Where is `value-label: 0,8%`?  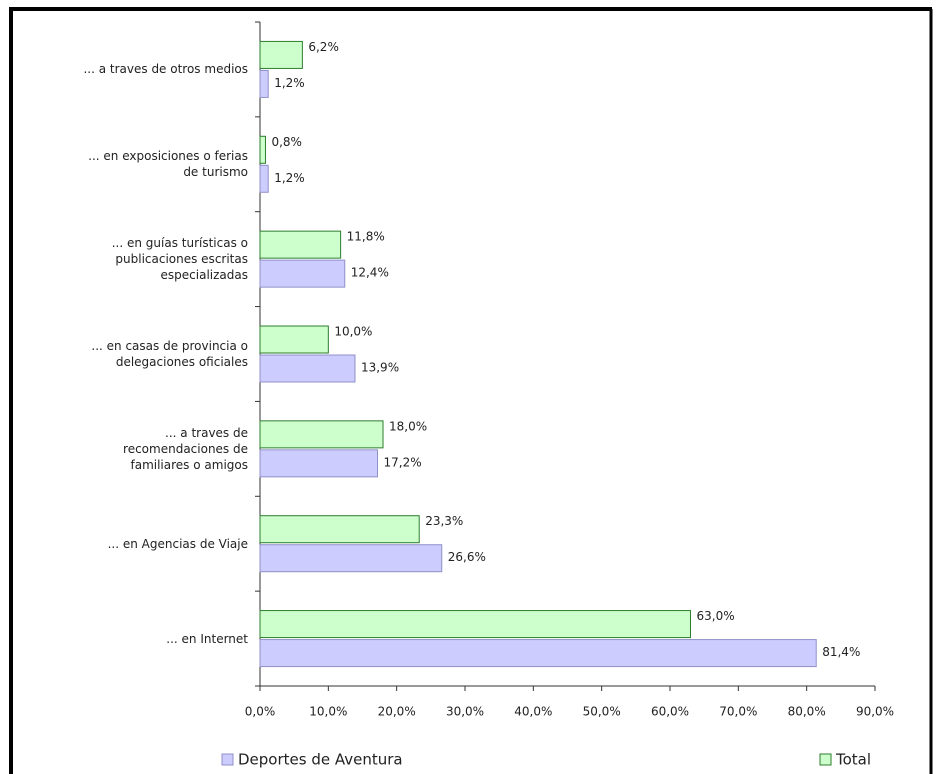
value-label: 0,8% is located at coordinates (286, 142).